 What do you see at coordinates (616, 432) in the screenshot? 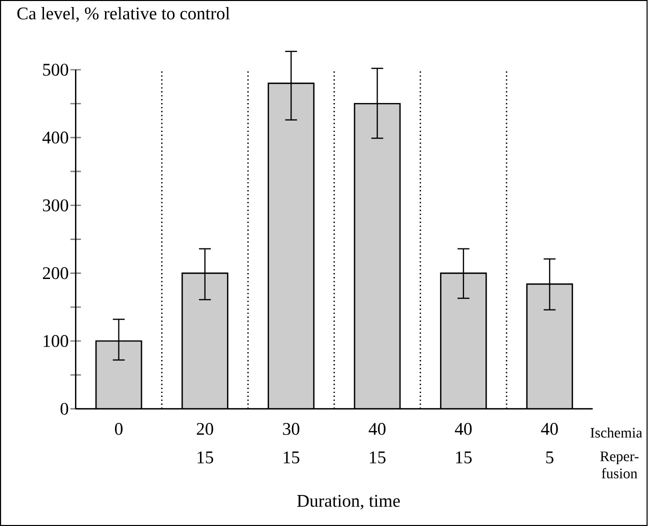
I see `text: Ischemia` at bounding box center [616, 432].